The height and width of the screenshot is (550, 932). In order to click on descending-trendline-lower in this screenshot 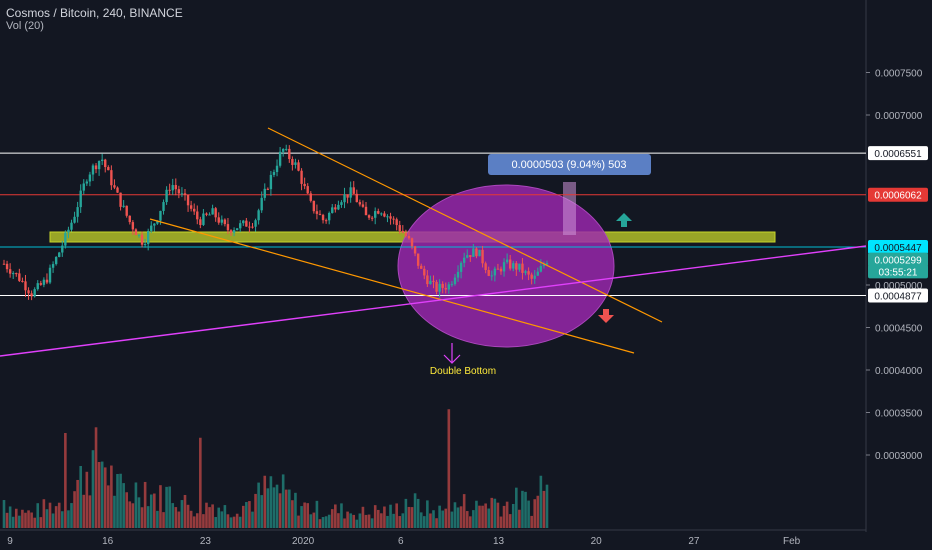, I will do `click(392, 286)`.